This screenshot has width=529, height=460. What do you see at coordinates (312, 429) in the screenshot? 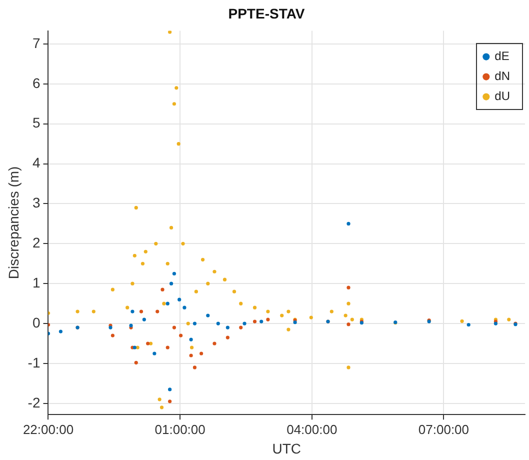
I see `x-tick-label: 04:00:00` at bounding box center [312, 429].